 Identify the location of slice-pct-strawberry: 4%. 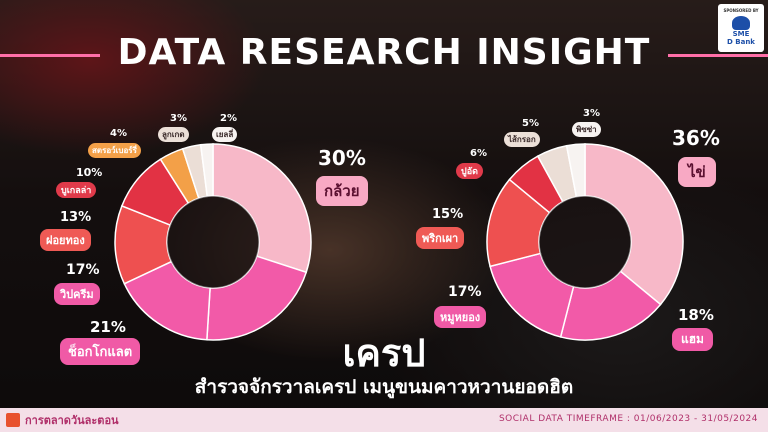
(118, 133).